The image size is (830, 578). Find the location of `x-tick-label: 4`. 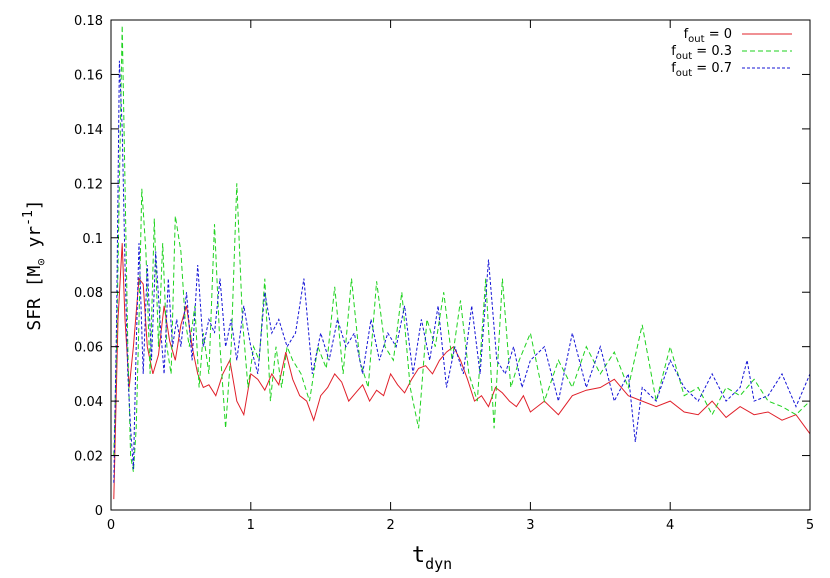

x-tick-label: 4 is located at coordinates (670, 525).